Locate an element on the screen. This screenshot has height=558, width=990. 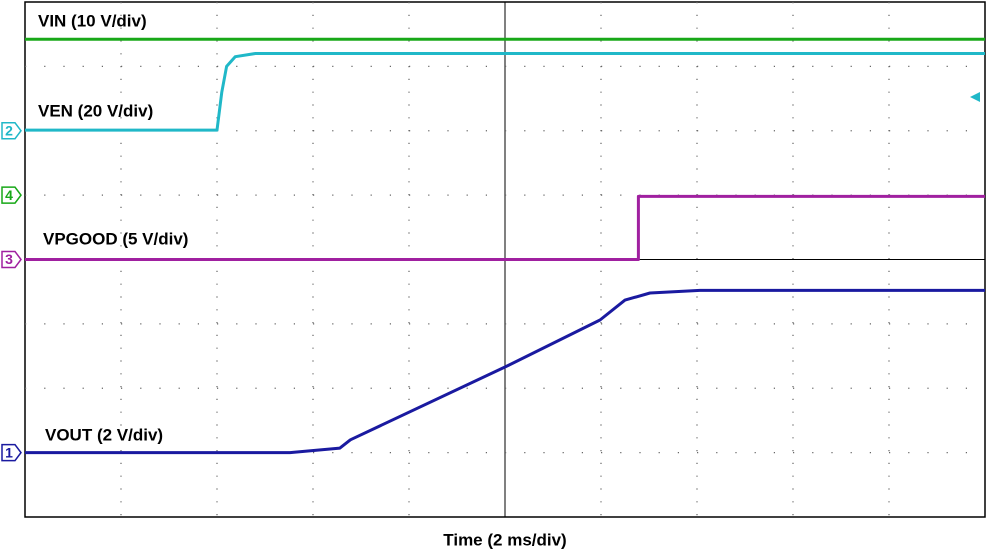
channel-number: 1 is located at coordinates (9, 452).